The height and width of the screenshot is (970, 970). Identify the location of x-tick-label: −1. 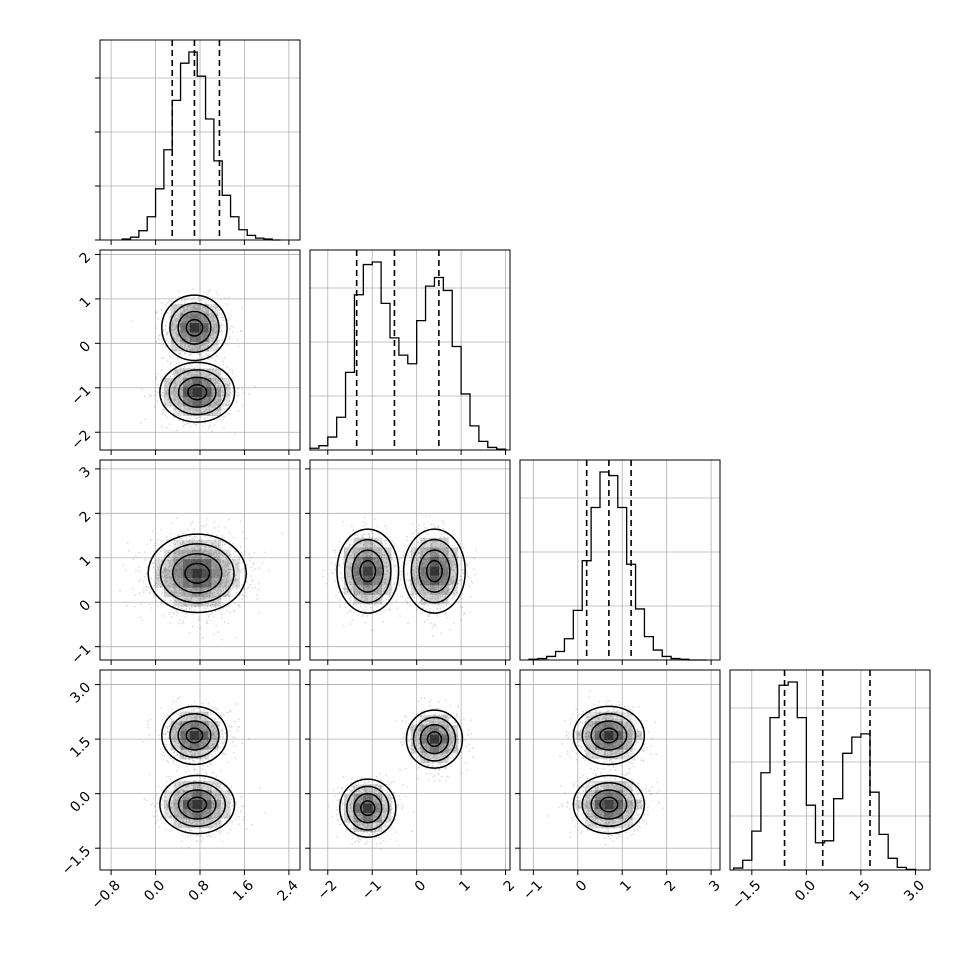
(533, 890).